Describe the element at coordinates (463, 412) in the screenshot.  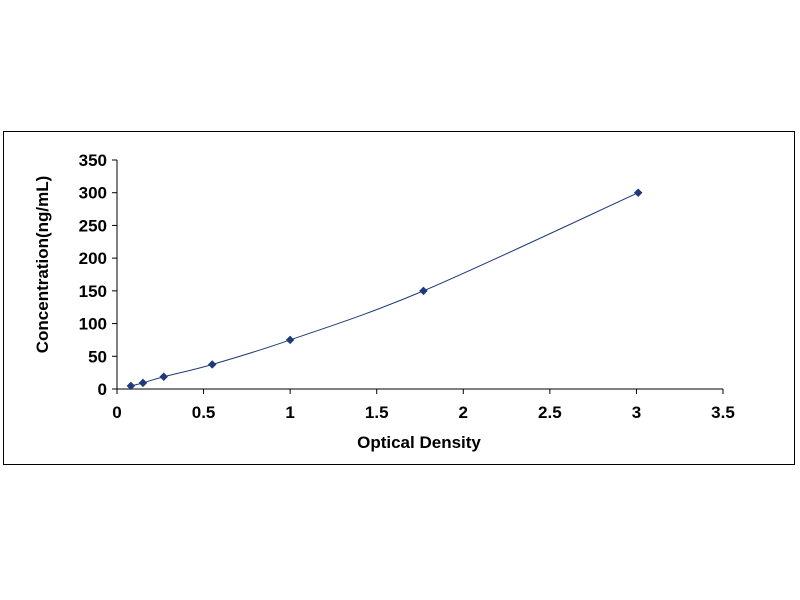
I see `x-tick-label: 2` at that location.